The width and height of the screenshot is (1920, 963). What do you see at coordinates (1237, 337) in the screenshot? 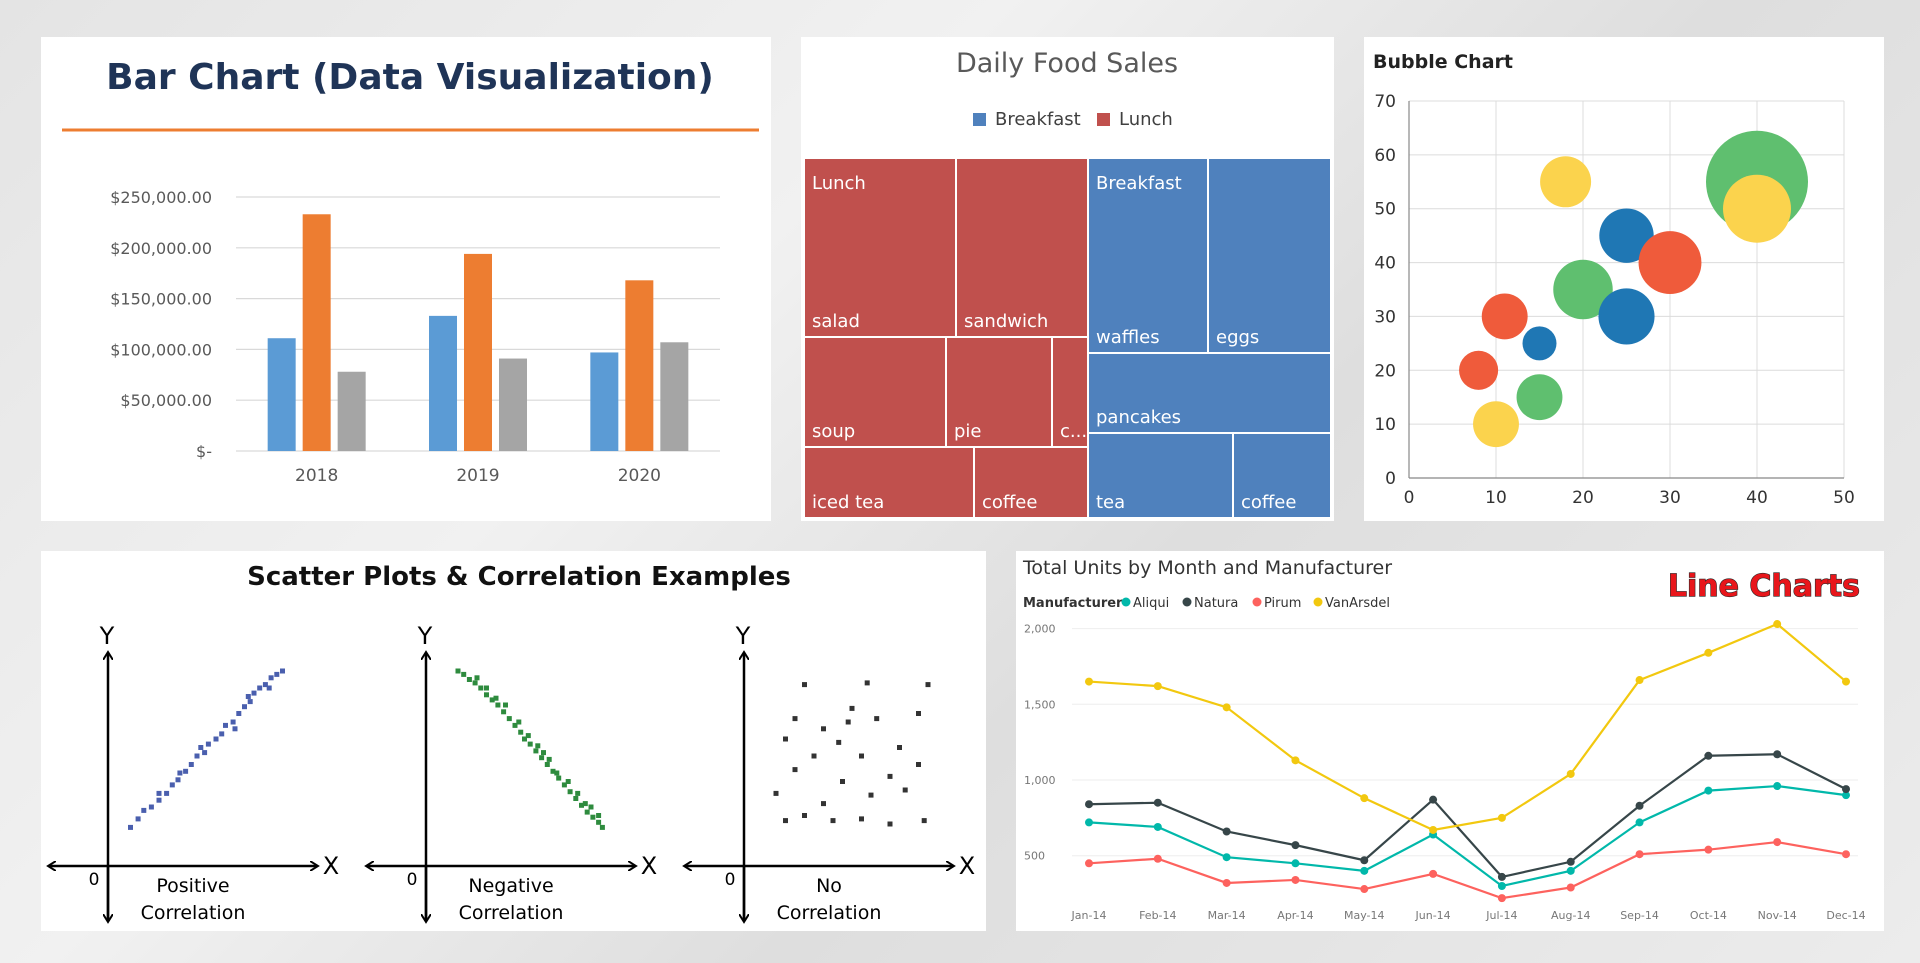
I see `treemap-cell-label: eggs` at bounding box center [1237, 337].